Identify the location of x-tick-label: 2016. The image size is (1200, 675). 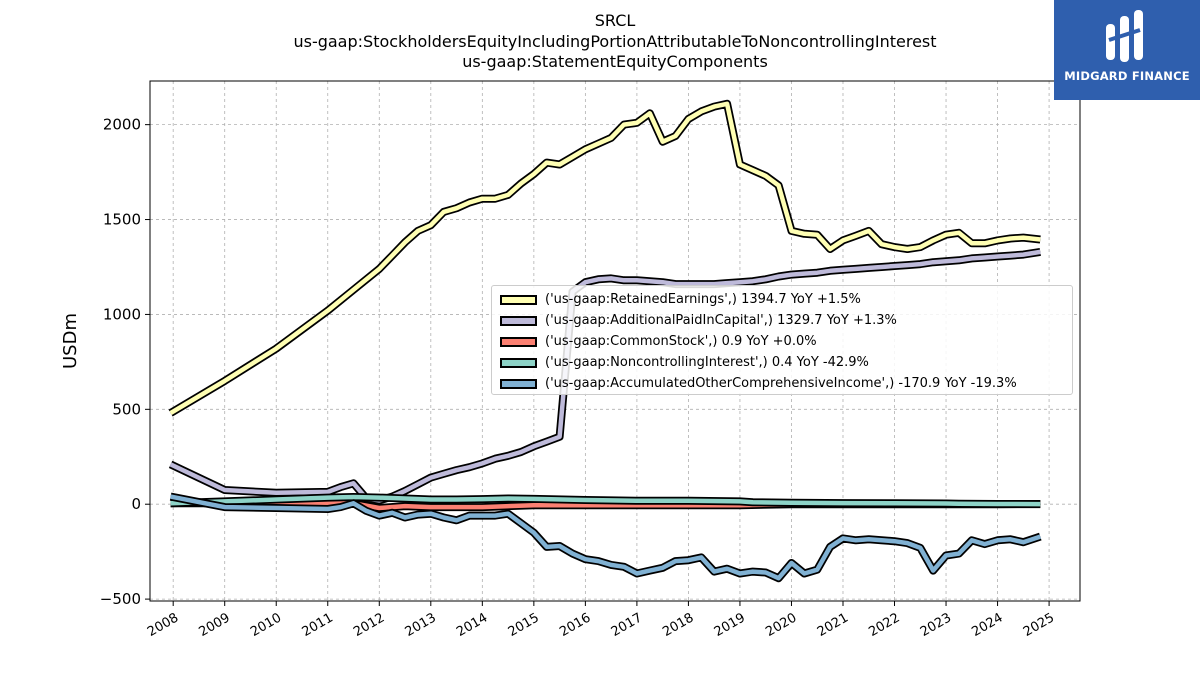
(575, 625).